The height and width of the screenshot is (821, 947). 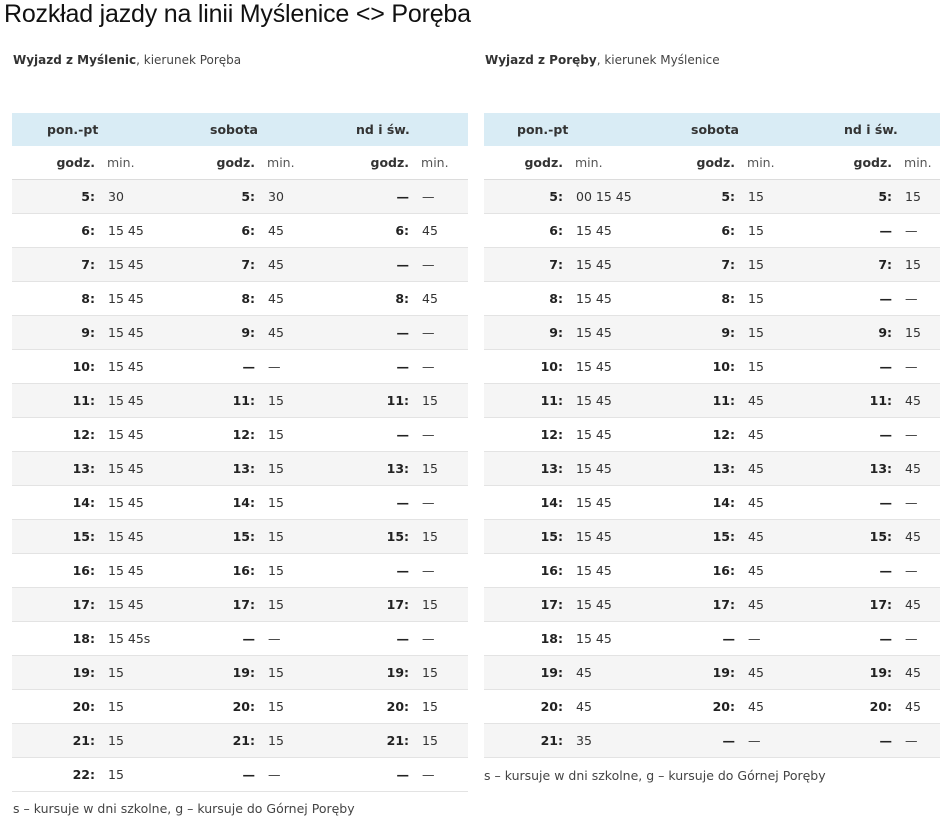 I want to click on left-hour-header: godz., so click(x=53, y=163).